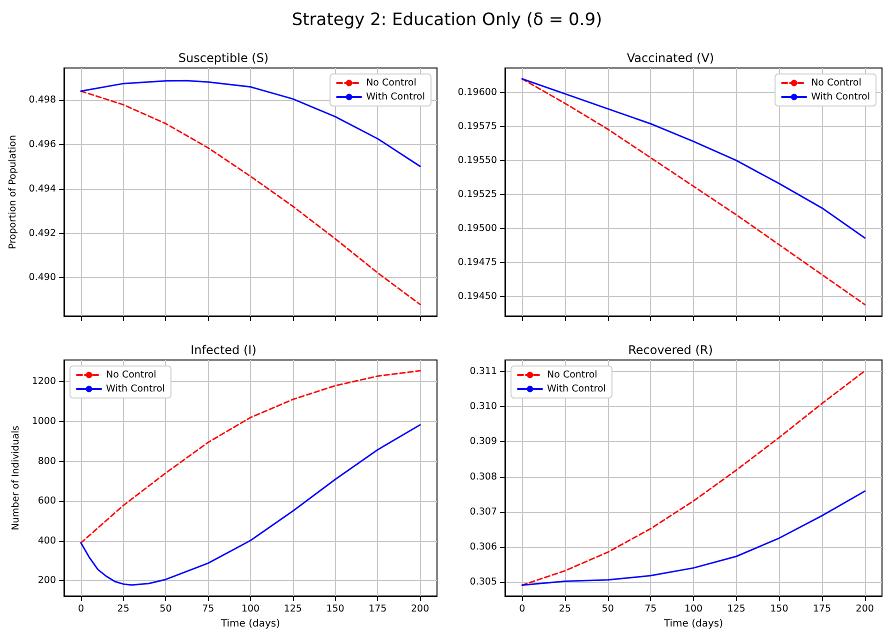 This screenshot has width=894, height=632. I want to click on chart-title: Infected (I), so click(223, 350).